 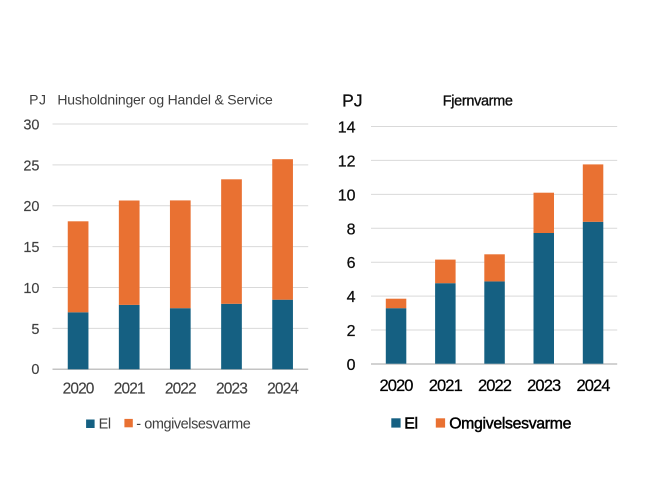 What do you see at coordinates (193, 425) in the screenshot?
I see `svg-text: - omgivelsesvarme` at bounding box center [193, 425].